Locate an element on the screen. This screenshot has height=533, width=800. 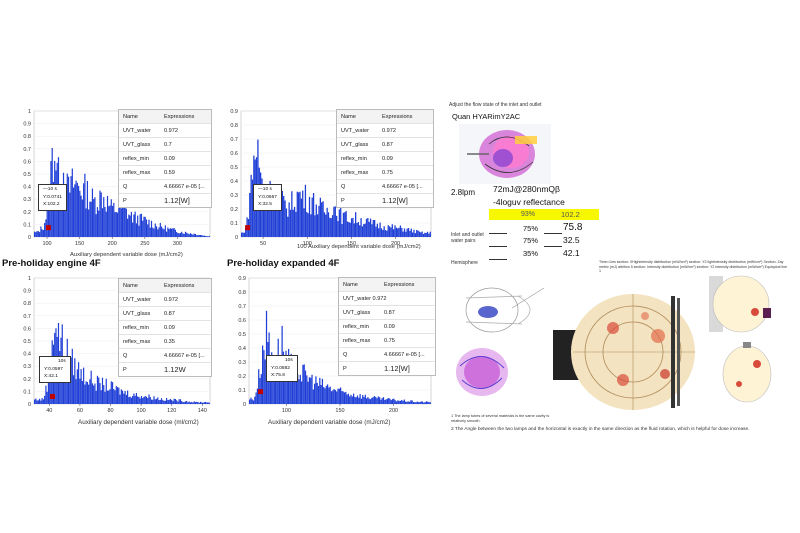
selected-point-marker is located at coordinates (48, 228).